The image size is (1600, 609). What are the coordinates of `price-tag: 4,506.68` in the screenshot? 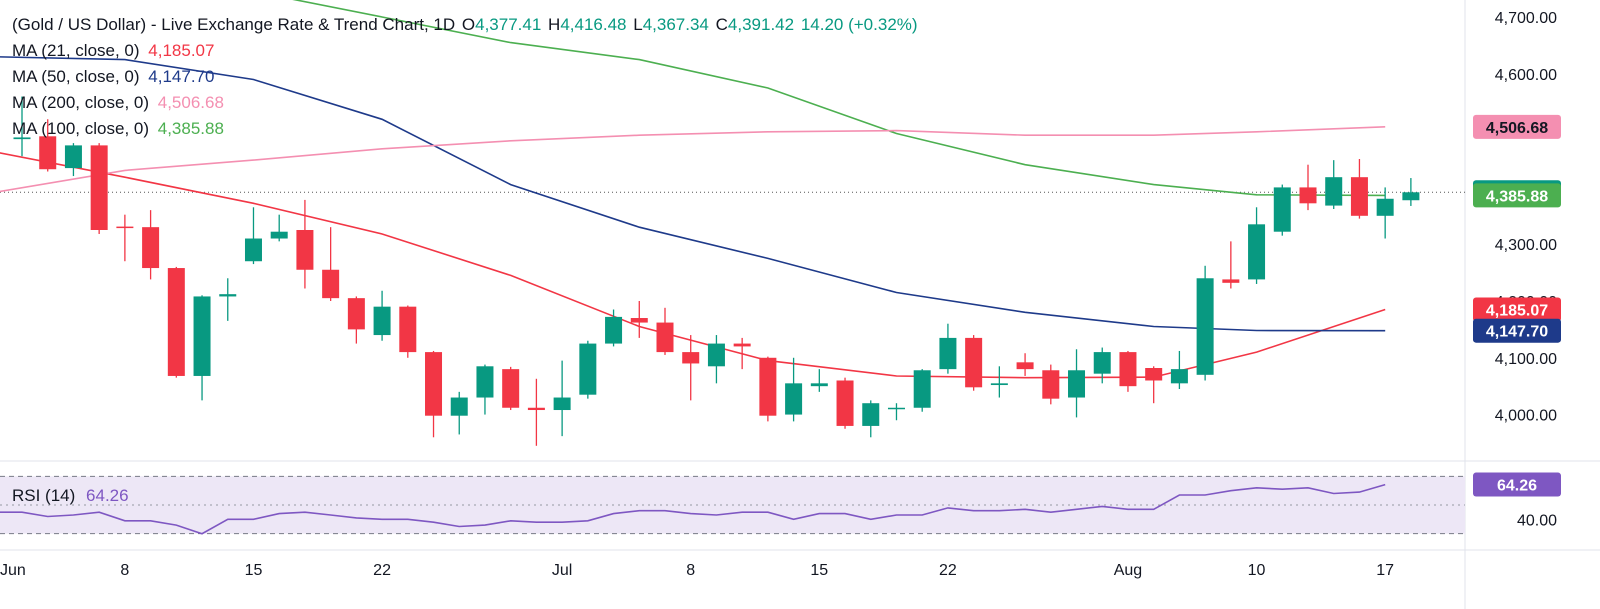 It's located at (1517, 126).